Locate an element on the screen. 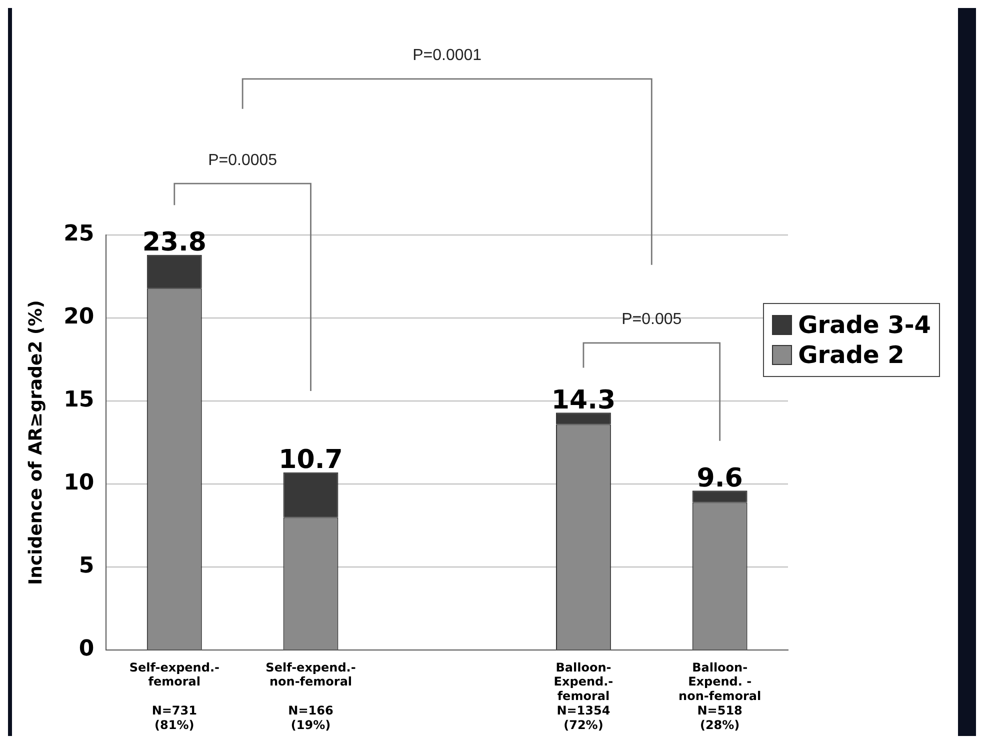 The image size is (984, 744). text: P=0.0005 is located at coordinates (242, 161).